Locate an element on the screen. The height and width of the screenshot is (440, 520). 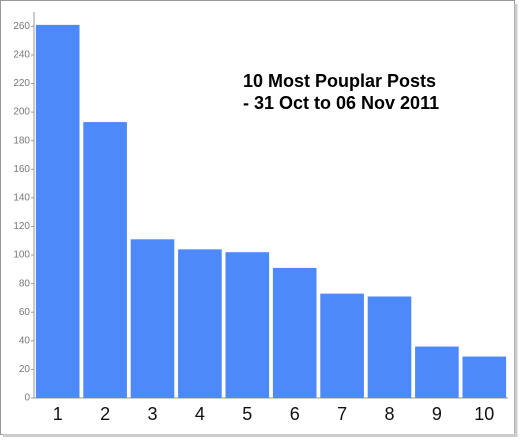
x-tick-label: 4 is located at coordinates (200, 414).